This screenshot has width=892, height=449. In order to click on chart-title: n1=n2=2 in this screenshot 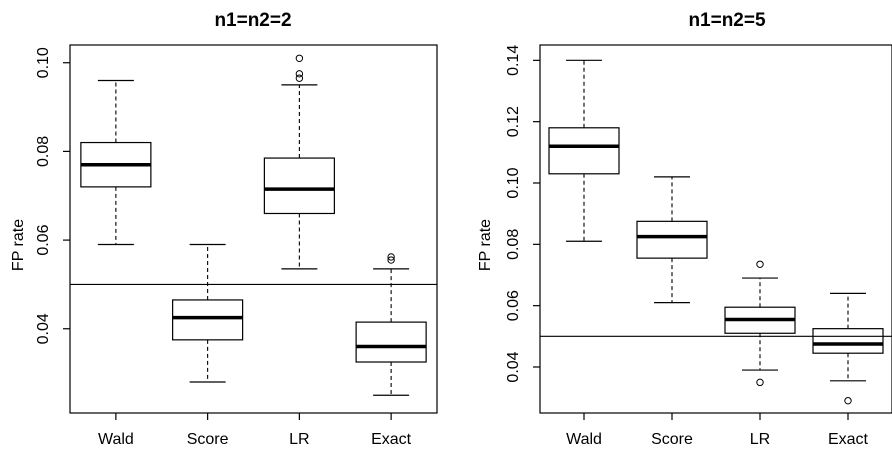, I will do `click(252, 20)`.